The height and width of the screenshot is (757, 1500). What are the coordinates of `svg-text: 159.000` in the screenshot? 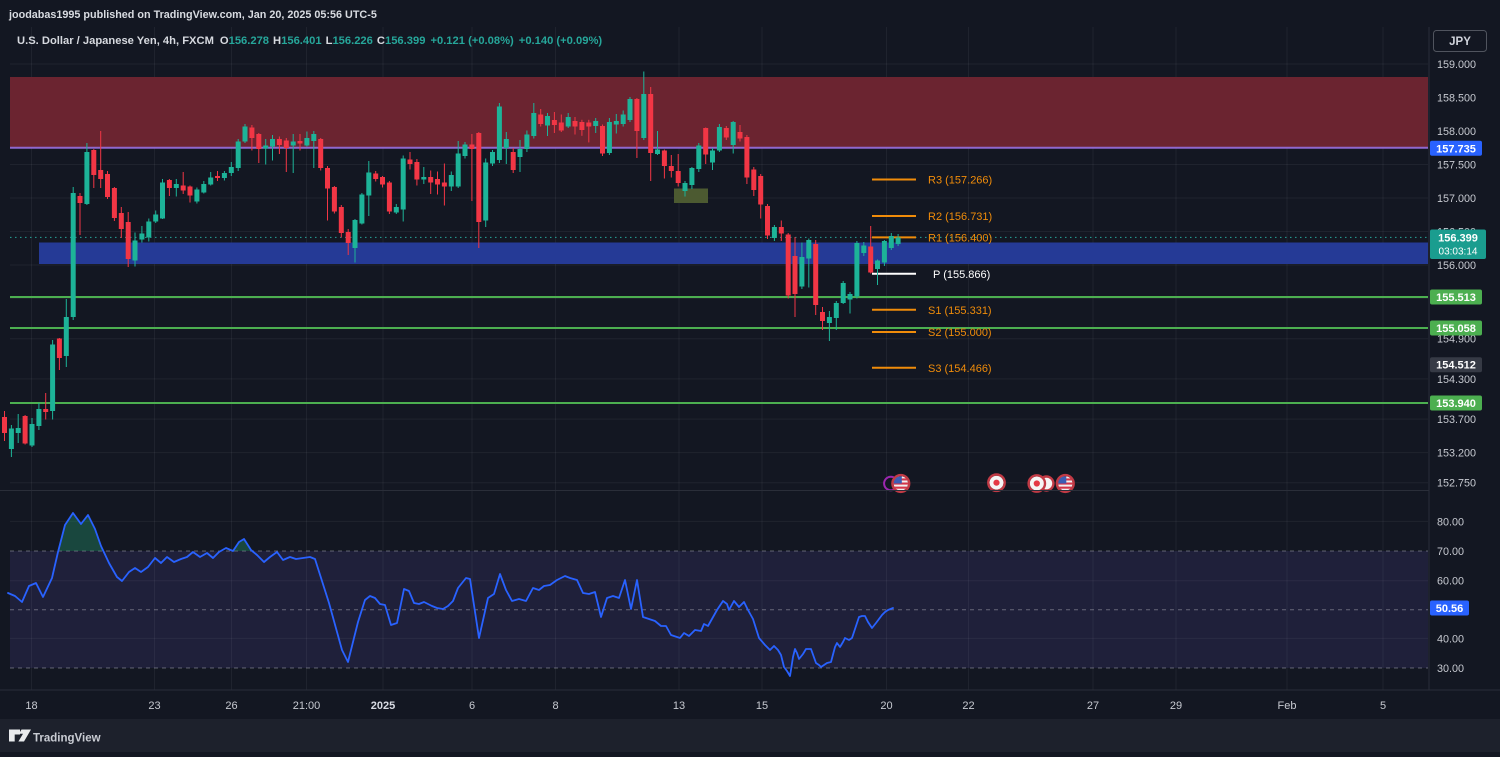 It's located at (1456, 65).